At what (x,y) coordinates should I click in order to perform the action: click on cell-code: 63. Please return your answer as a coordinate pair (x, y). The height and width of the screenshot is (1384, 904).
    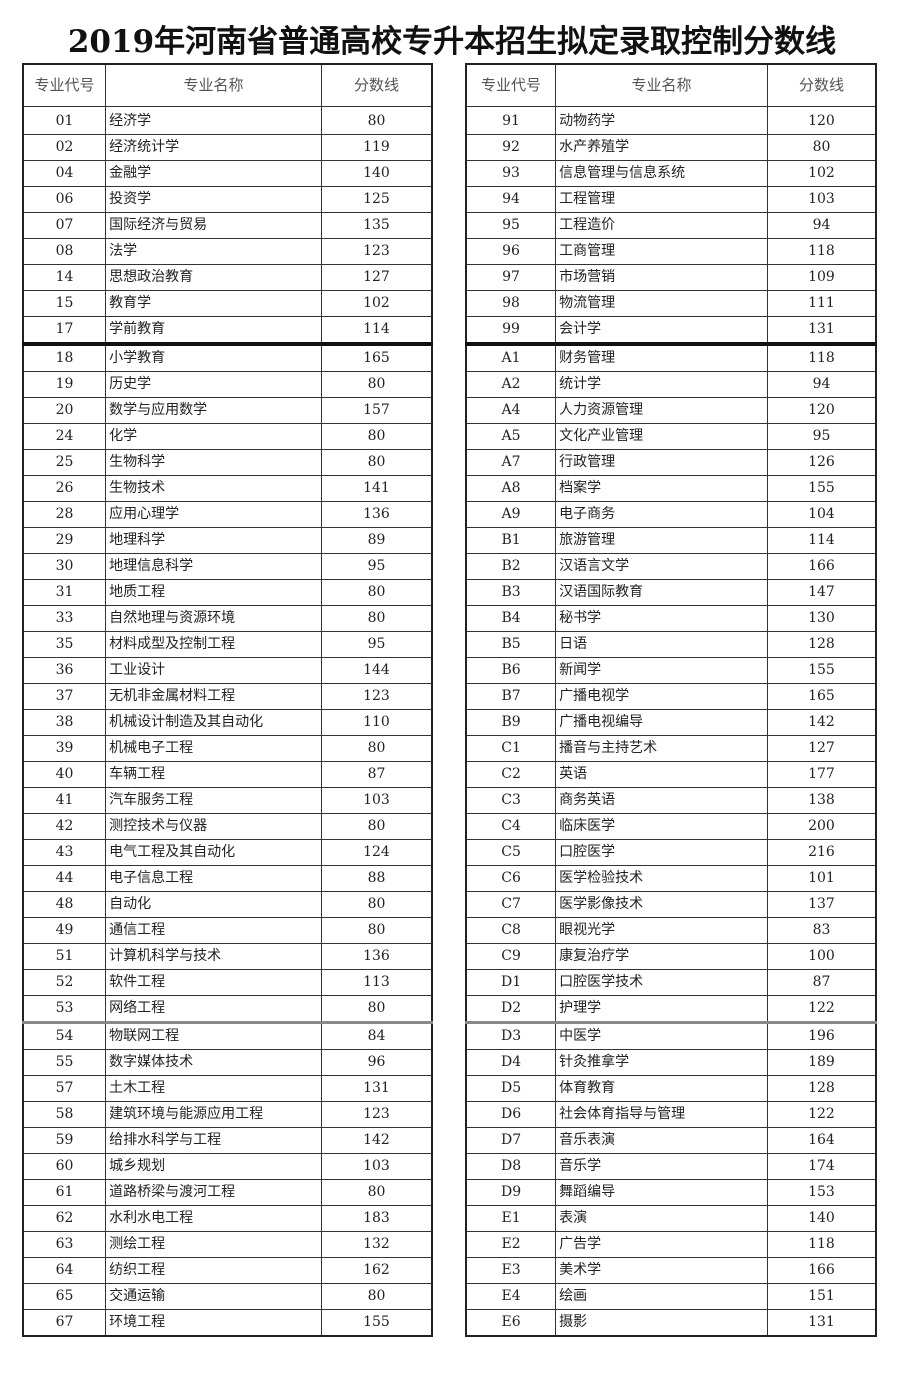
    Looking at the image, I should click on (64, 1244).